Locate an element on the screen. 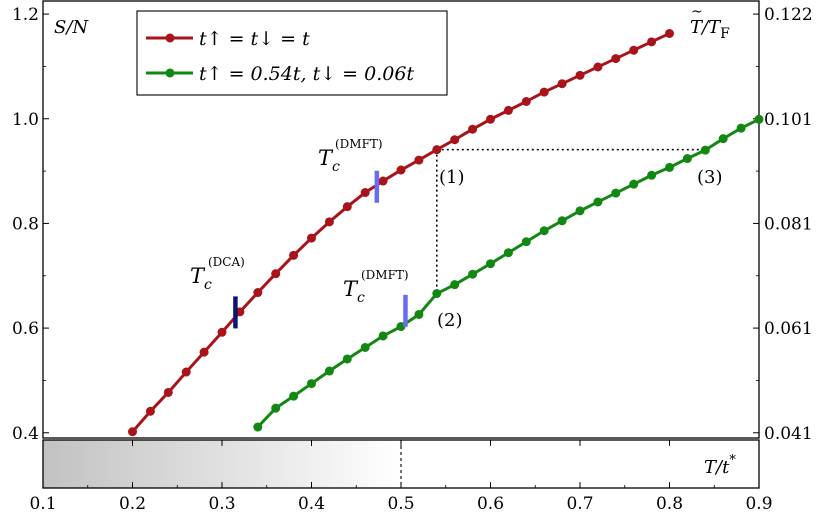 The width and height of the screenshot is (831, 513). y-axis-label: S/N is located at coordinates (71, 27).